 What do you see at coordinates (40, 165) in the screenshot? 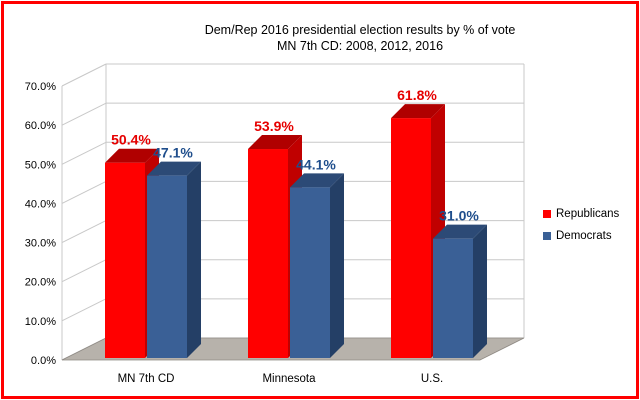
I see `y-tick-label: 50.0%` at bounding box center [40, 165].